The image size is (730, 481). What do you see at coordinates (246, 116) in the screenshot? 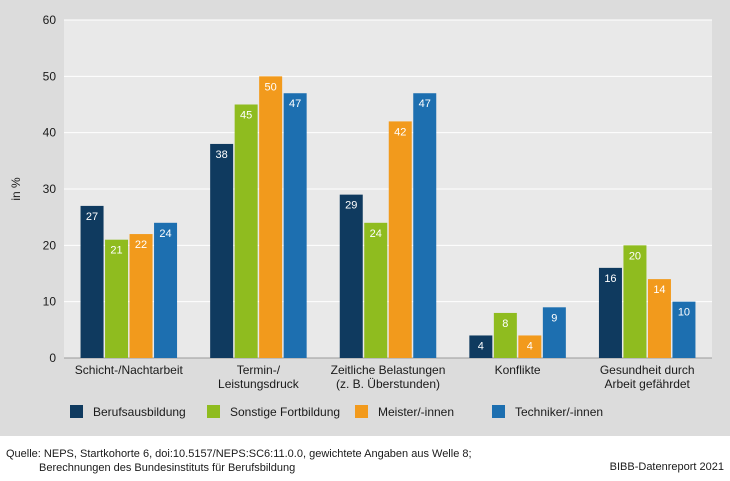
I see `bar-data-label: 45` at bounding box center [246, 116].